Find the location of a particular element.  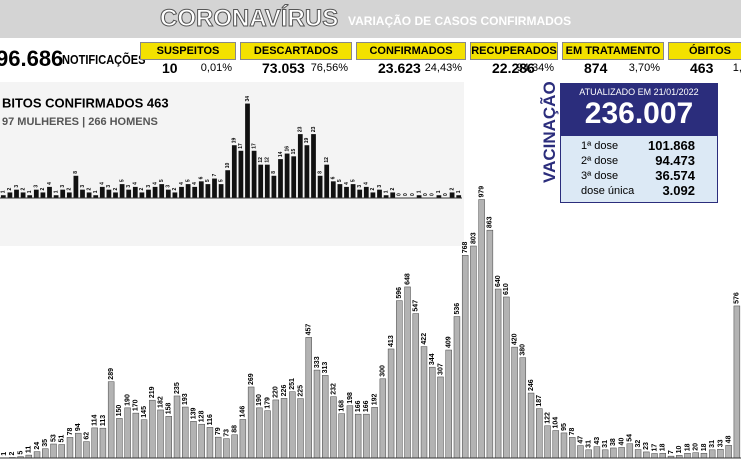

data-label: 19 is located at coordinates (235, 140).